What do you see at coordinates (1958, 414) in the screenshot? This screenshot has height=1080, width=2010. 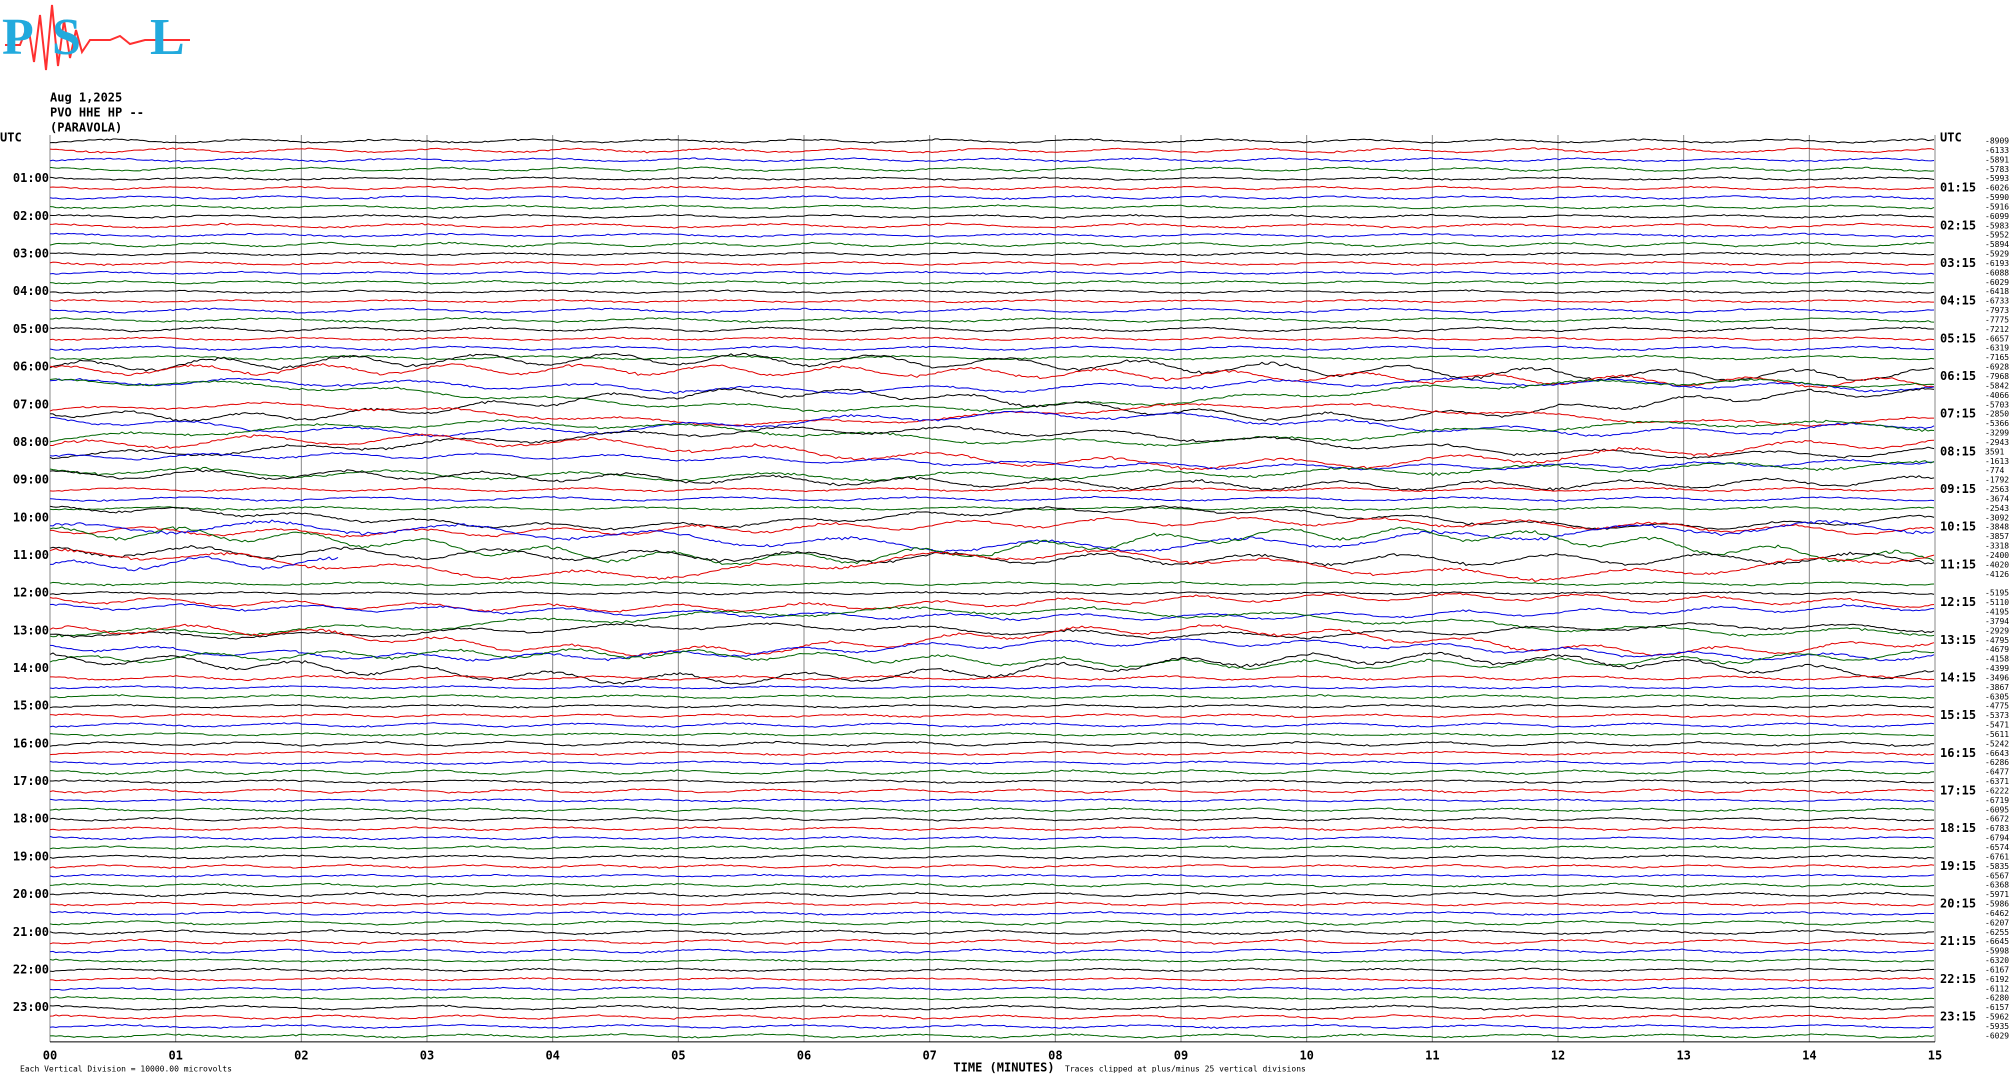 I see `right-time-label: 07:15` at bounding box center [1958, 414].